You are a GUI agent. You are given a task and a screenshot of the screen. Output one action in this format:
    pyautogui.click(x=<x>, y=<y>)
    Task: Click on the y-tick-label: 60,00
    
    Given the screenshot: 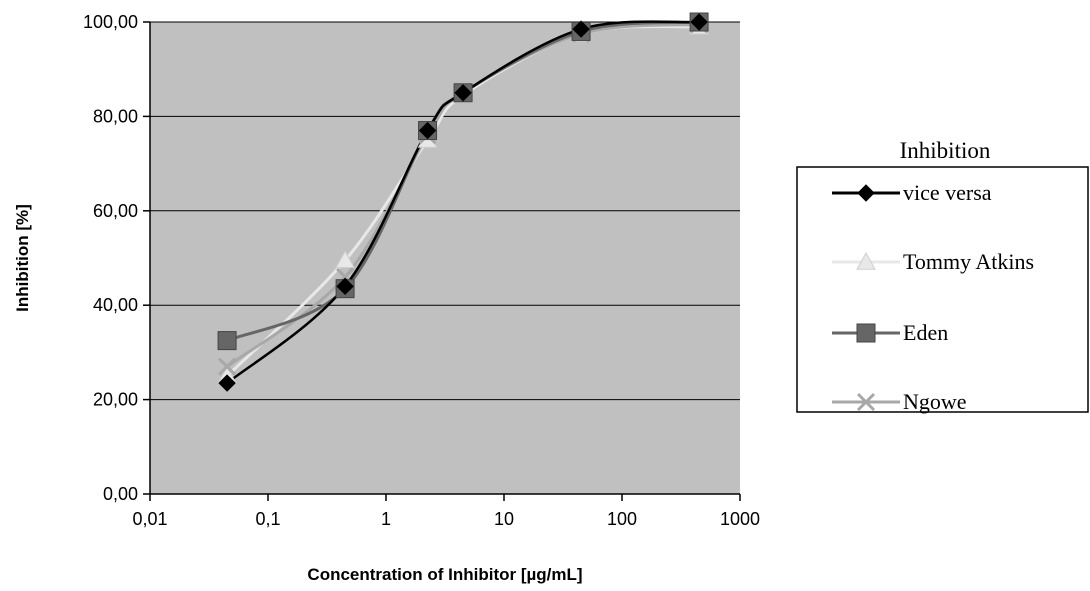 What is the action you would take?
    pyautogui.click(x=115, y=211)
    